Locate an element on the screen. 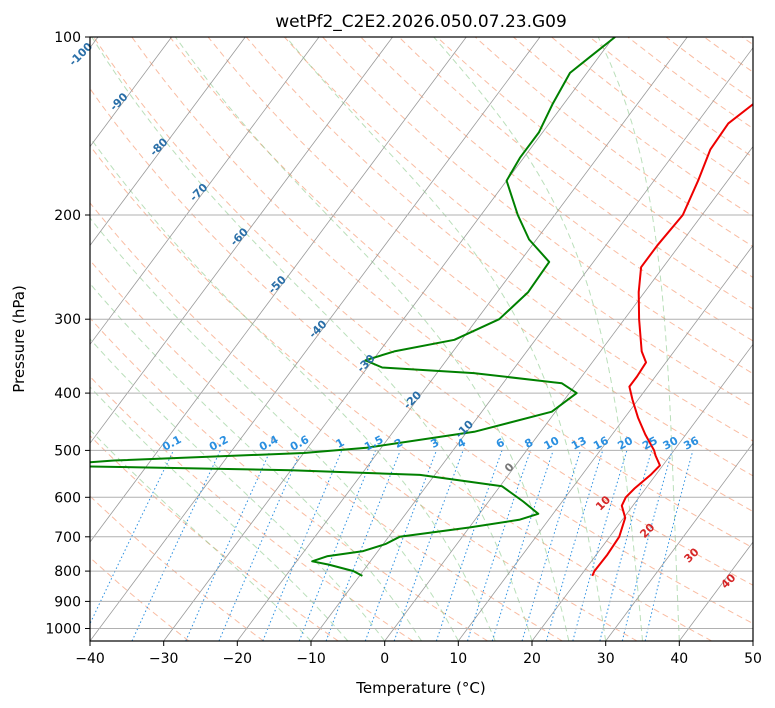 This screenshot has height=708, width=775. y-tick-label: 1000 is located at coordinates (63, 630).